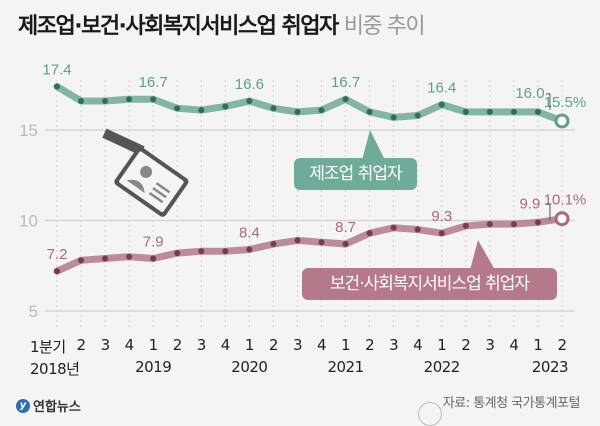 This screenshot has width=600, height=426. What do you see at coordinates (28, 221) in the screenshot?
I see `y-tick-label: 10` at bounding box center [28, 221].